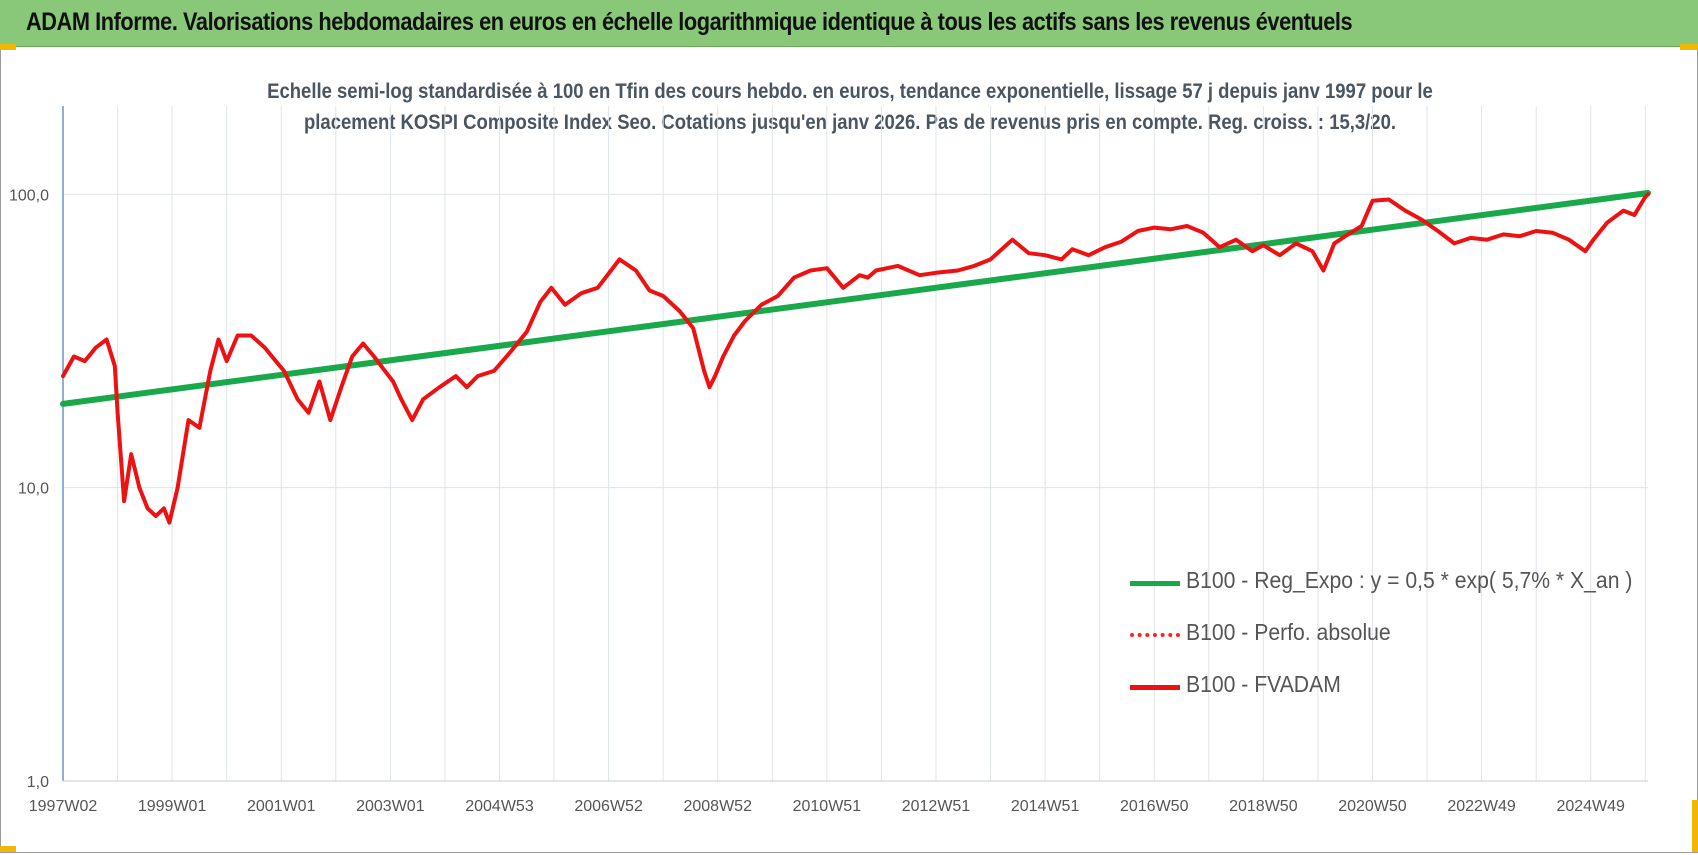 The height and width of the screenshot is (855, 1698). I want to click on corner-marker-bottom-left, so click(8, 849).